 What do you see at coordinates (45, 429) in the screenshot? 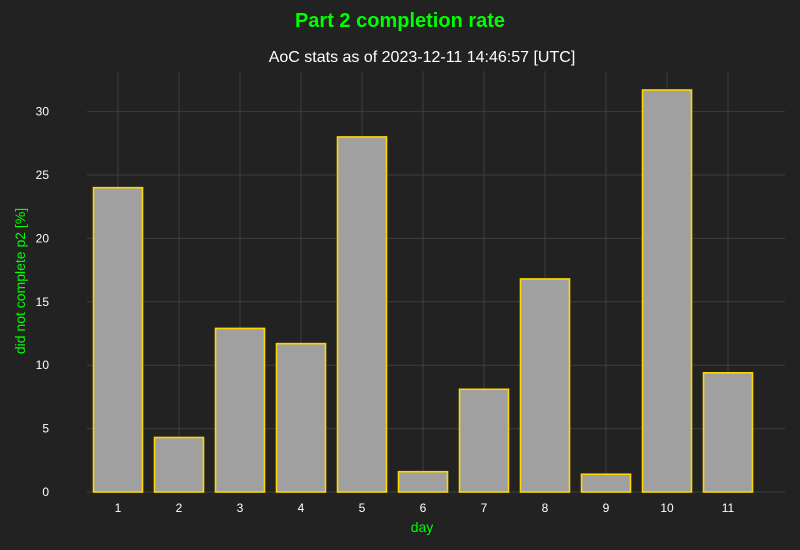
I see `y-tick-label: 5` at bounding box center [45, 429].